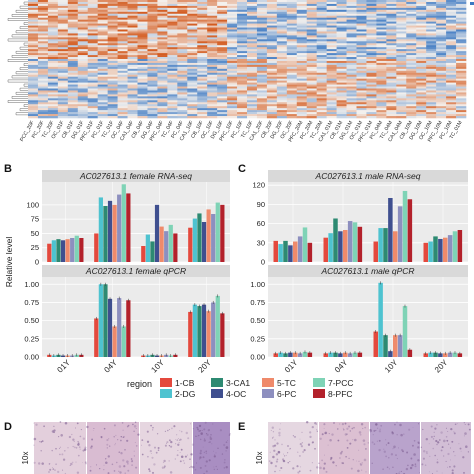 Image resolution: width=474 pixels, height=474 pixels. What do you see at coordinates (185, 394) in the screenshot?
I see `legend-label: 2-DG` at bounding box center [185, 394].